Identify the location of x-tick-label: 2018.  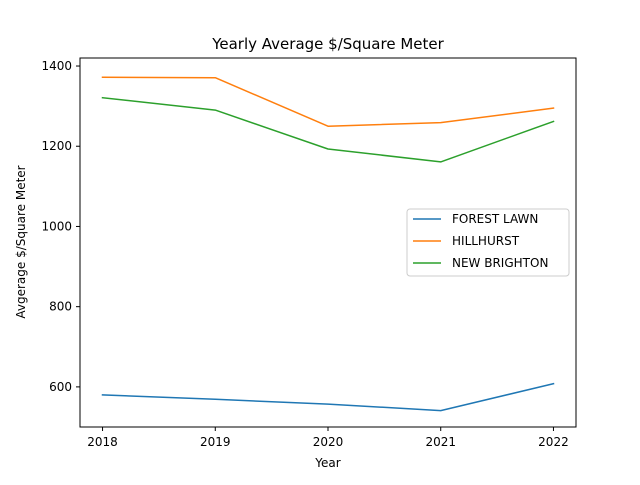
(102, 442).